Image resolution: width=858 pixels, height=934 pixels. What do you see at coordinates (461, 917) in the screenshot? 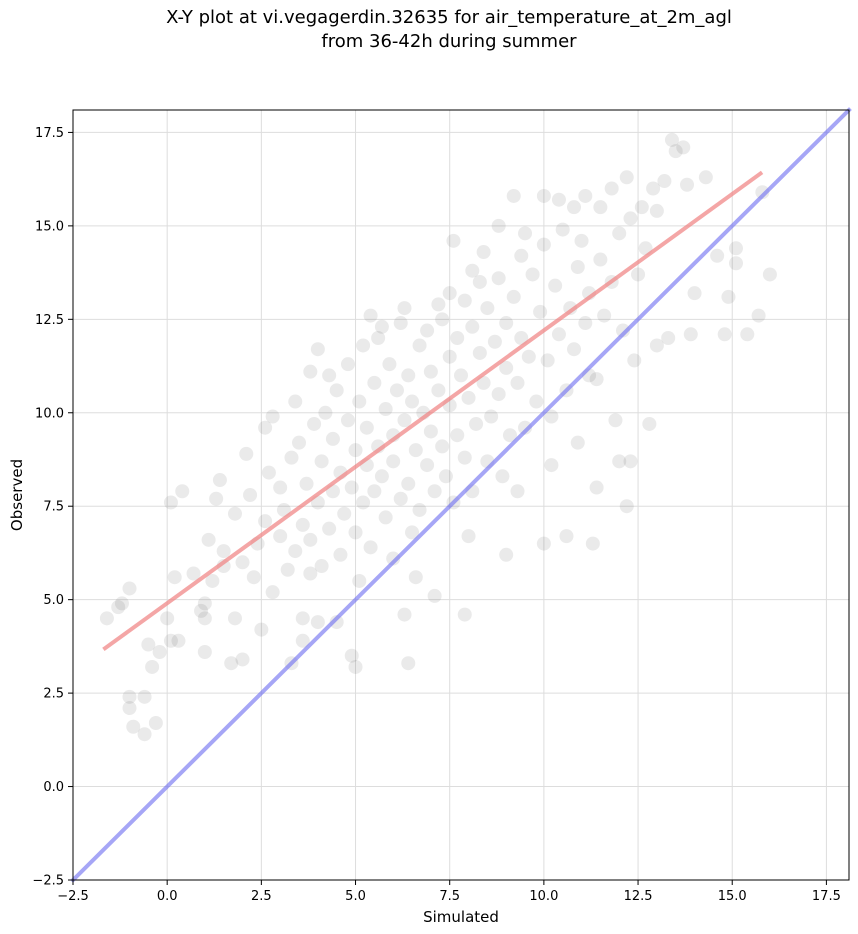
I see `x-axis-label: Simulated` at bounding box center [461, 917].